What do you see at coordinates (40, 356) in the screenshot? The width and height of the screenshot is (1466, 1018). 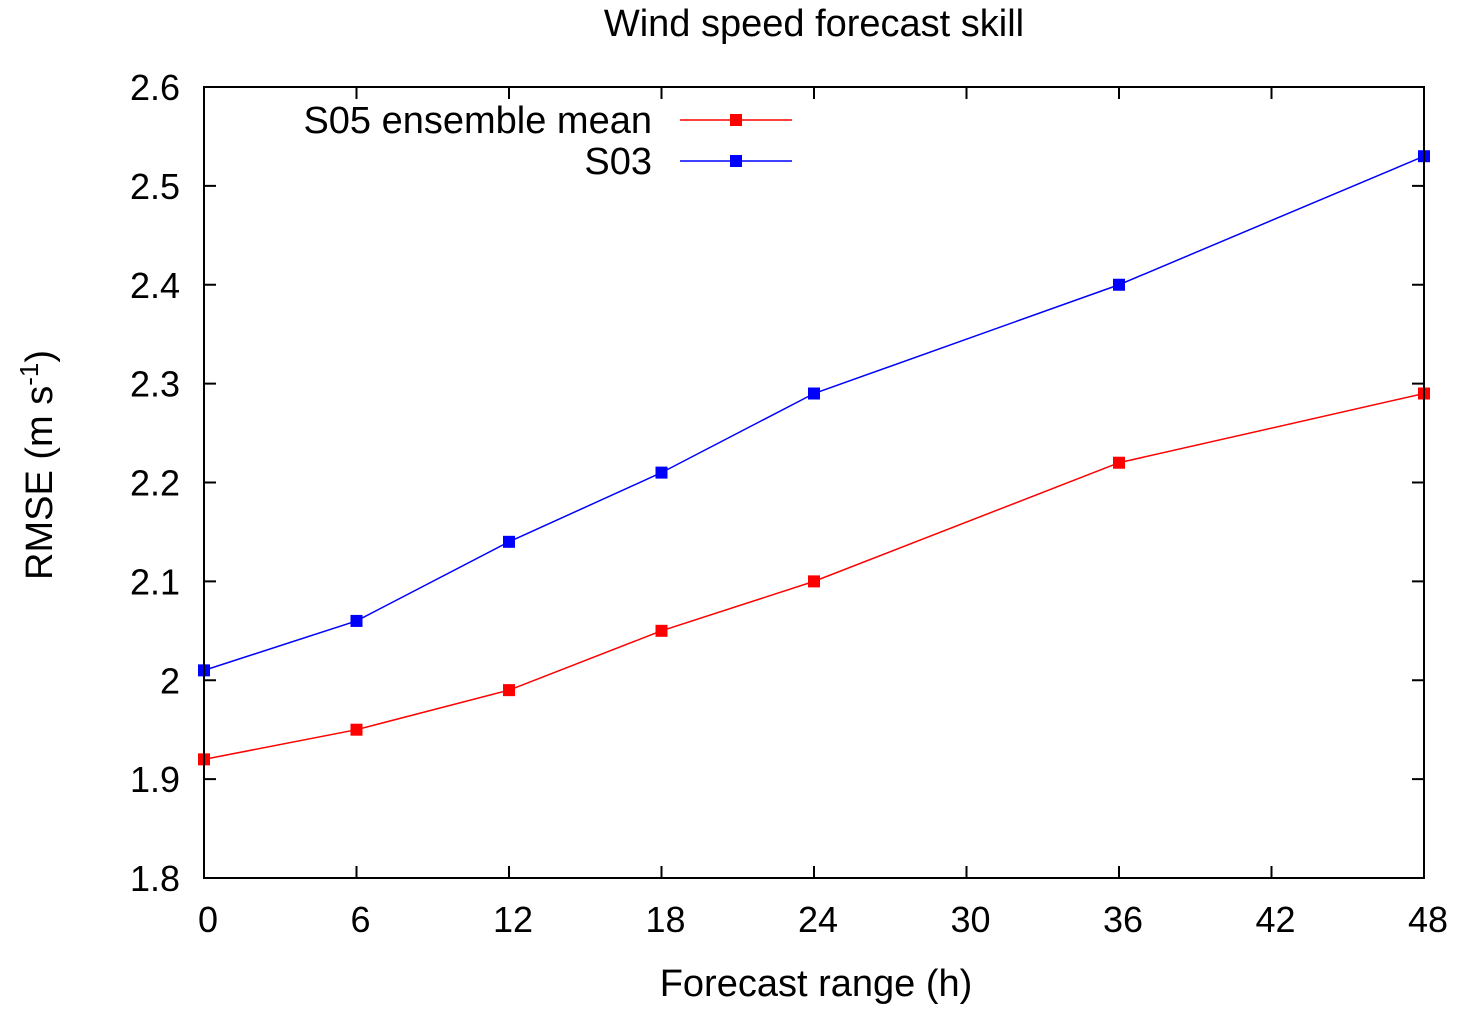 I see `y-axis-label-end: )` at bounding box center [40, 356].